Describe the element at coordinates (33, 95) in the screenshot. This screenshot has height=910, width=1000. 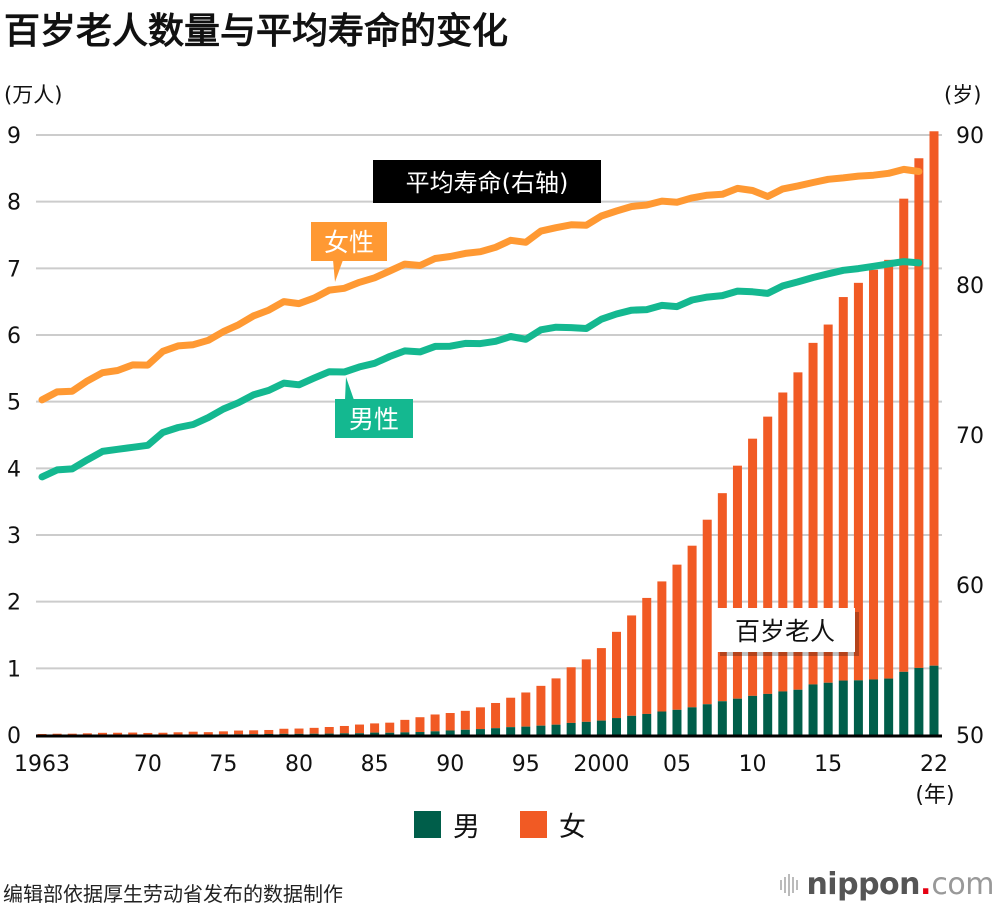
I see `left-axis-unit: (万人)` at that location.